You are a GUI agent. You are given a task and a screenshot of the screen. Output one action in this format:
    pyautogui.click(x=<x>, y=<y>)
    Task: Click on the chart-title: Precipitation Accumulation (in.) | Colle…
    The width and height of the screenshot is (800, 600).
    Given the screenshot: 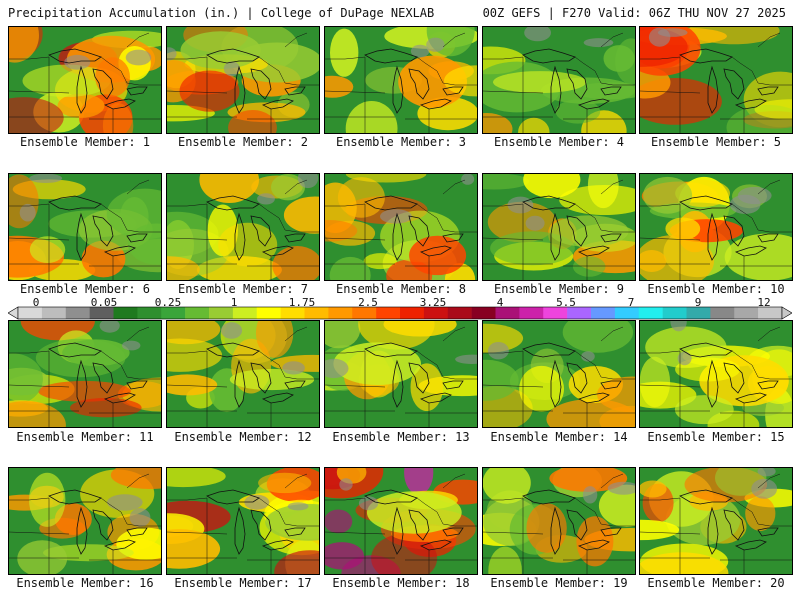 What is the action you would take?
    pyautogui.click(x=221, y=13)
    